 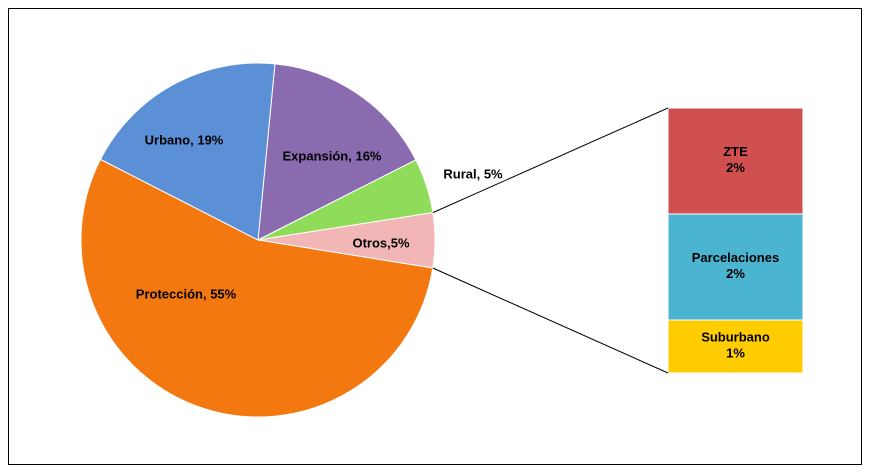 I want to click on bar-label: ZTE 2%, so click(x=735, y=160).